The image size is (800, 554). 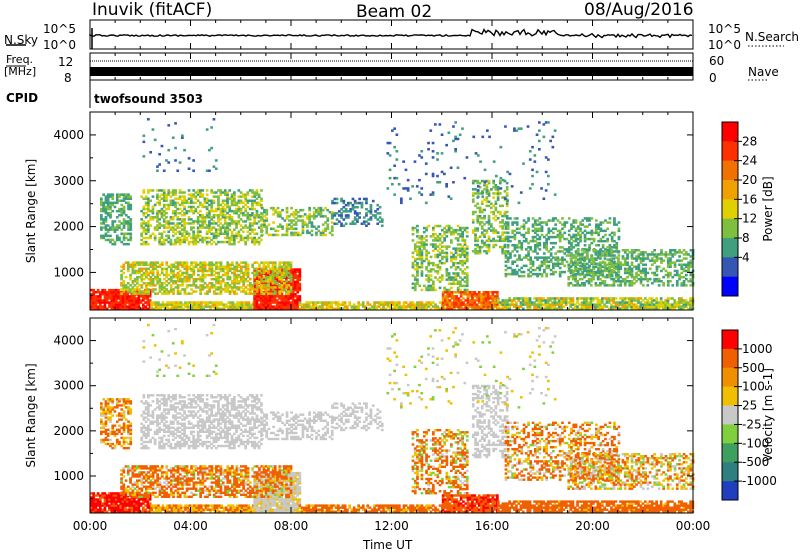 What do you see at coordinates (21, 40) in the screenshot?
I see `nsky-label: N.Sky` at bounding box center [21, 40].